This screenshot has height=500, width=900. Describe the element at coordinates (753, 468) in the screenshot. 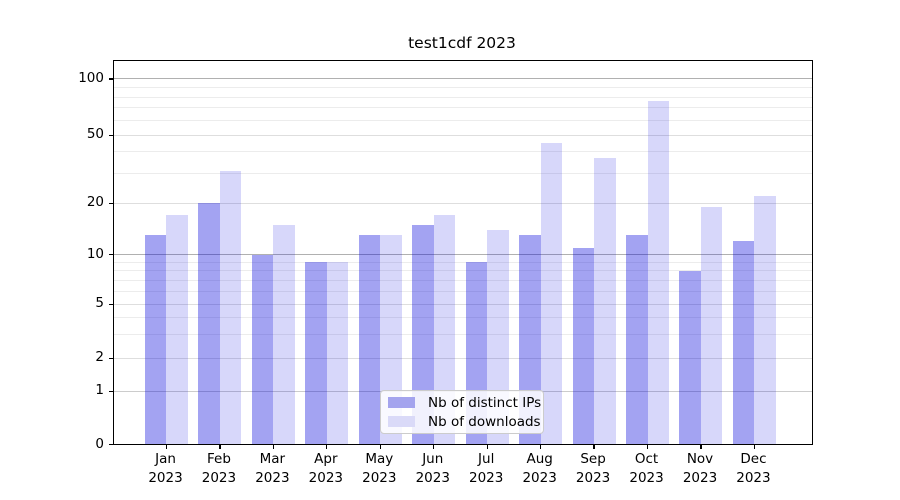

I see `x-tick-label: Dec 2023` at that location.